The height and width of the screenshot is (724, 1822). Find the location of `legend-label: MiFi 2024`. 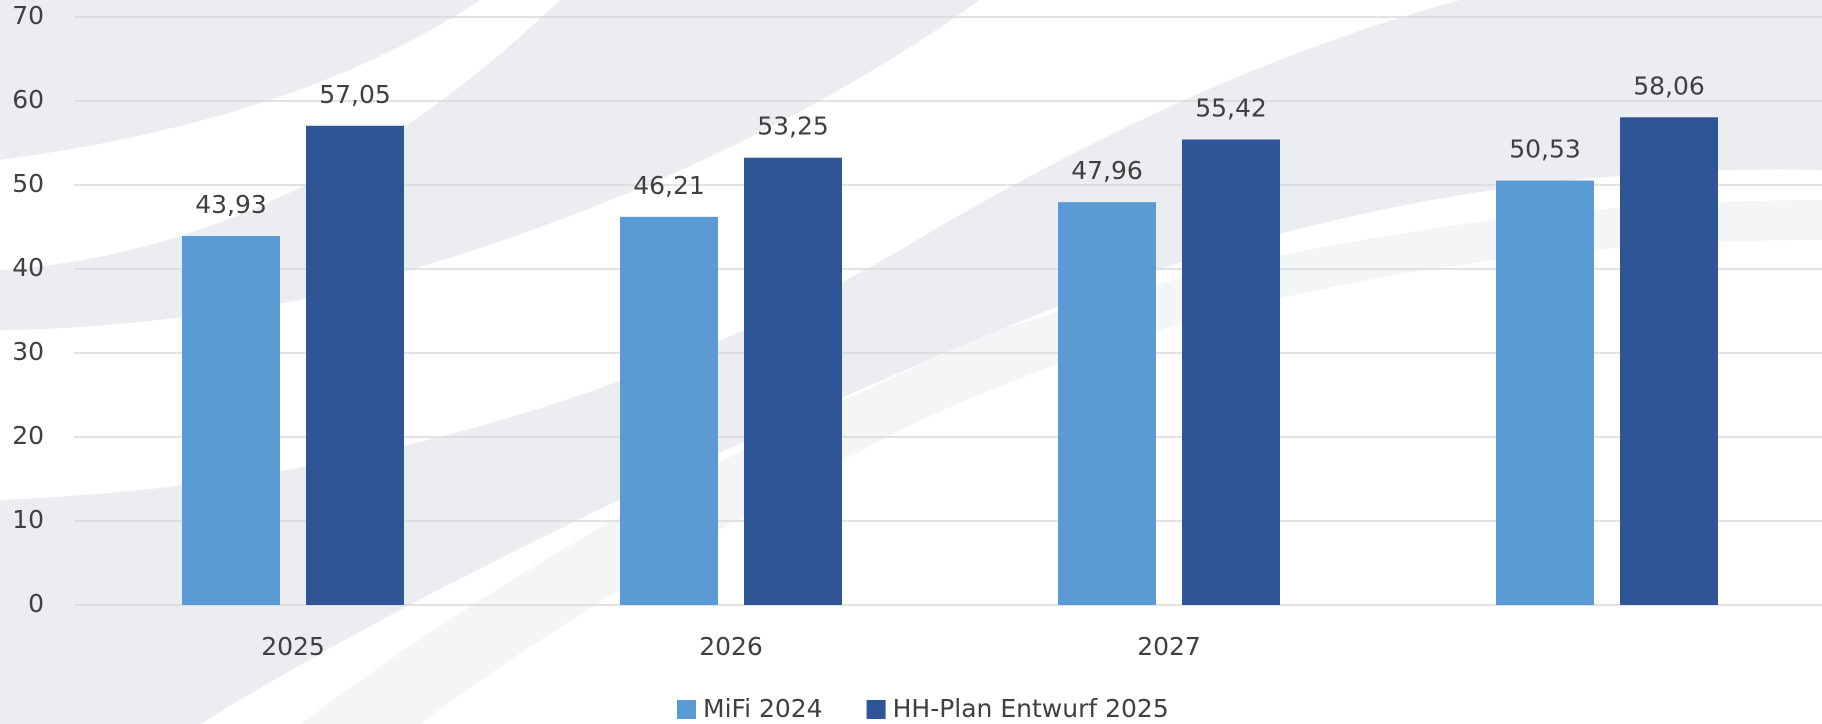

legend-label: MiFi 2024 is located at coordinates (763, 708).